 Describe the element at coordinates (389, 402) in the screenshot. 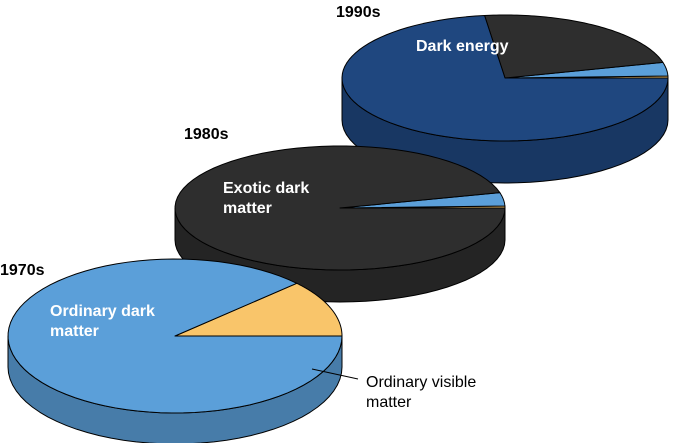

I see `callout-label-line: matter` at that location.